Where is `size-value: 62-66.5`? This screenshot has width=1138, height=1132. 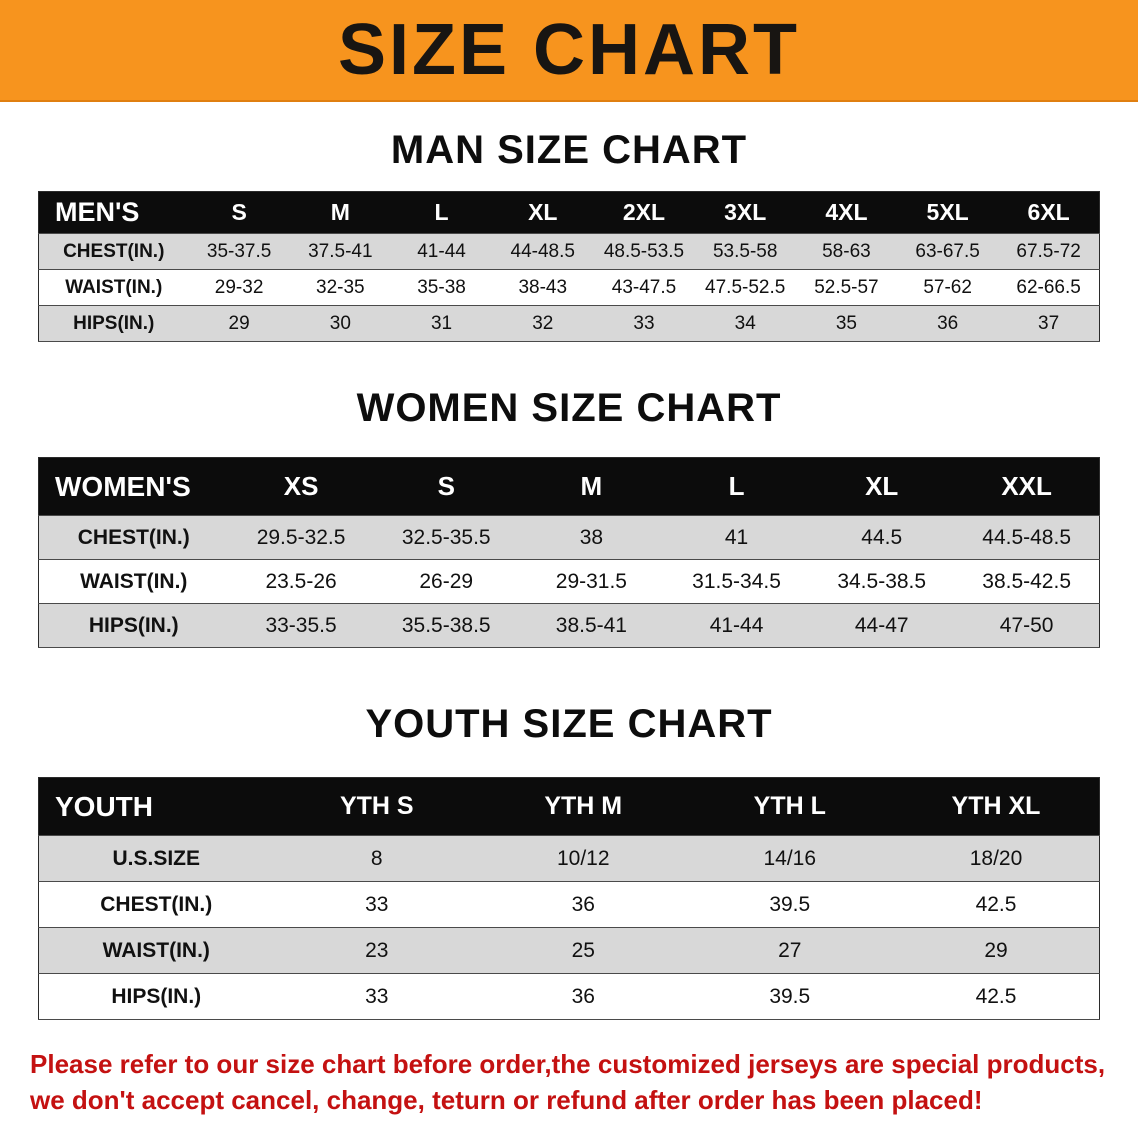 size-value: 62-66.5 is located at coordinates (1048, 287).